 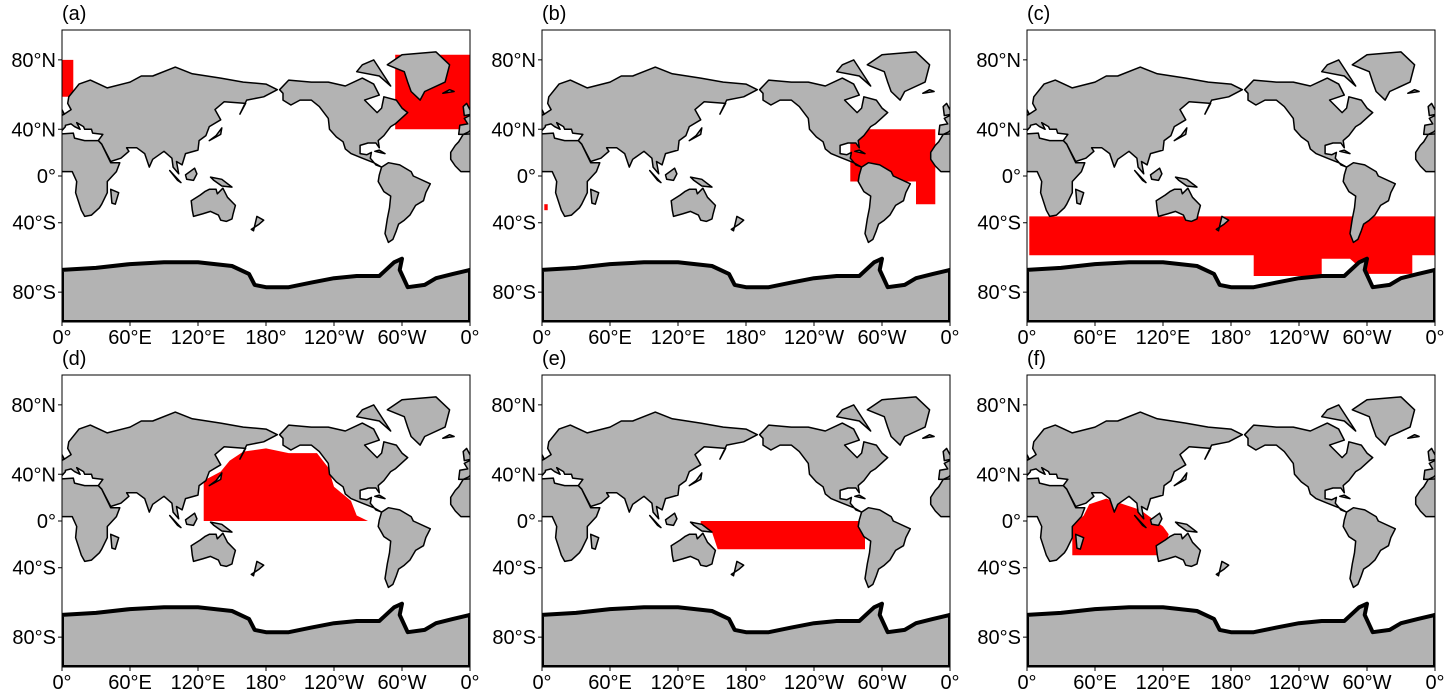 What do you see at coordinates (130, 338) in the screenshot?
I see `x-tick-label: 60°E` at bounding box center [130, 338].